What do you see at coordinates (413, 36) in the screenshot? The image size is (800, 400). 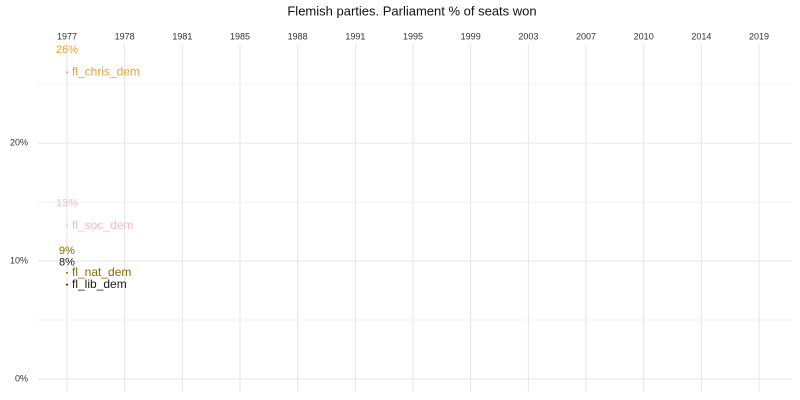 I see `x-tick-label: 1995` at bounding box center [413, 36].